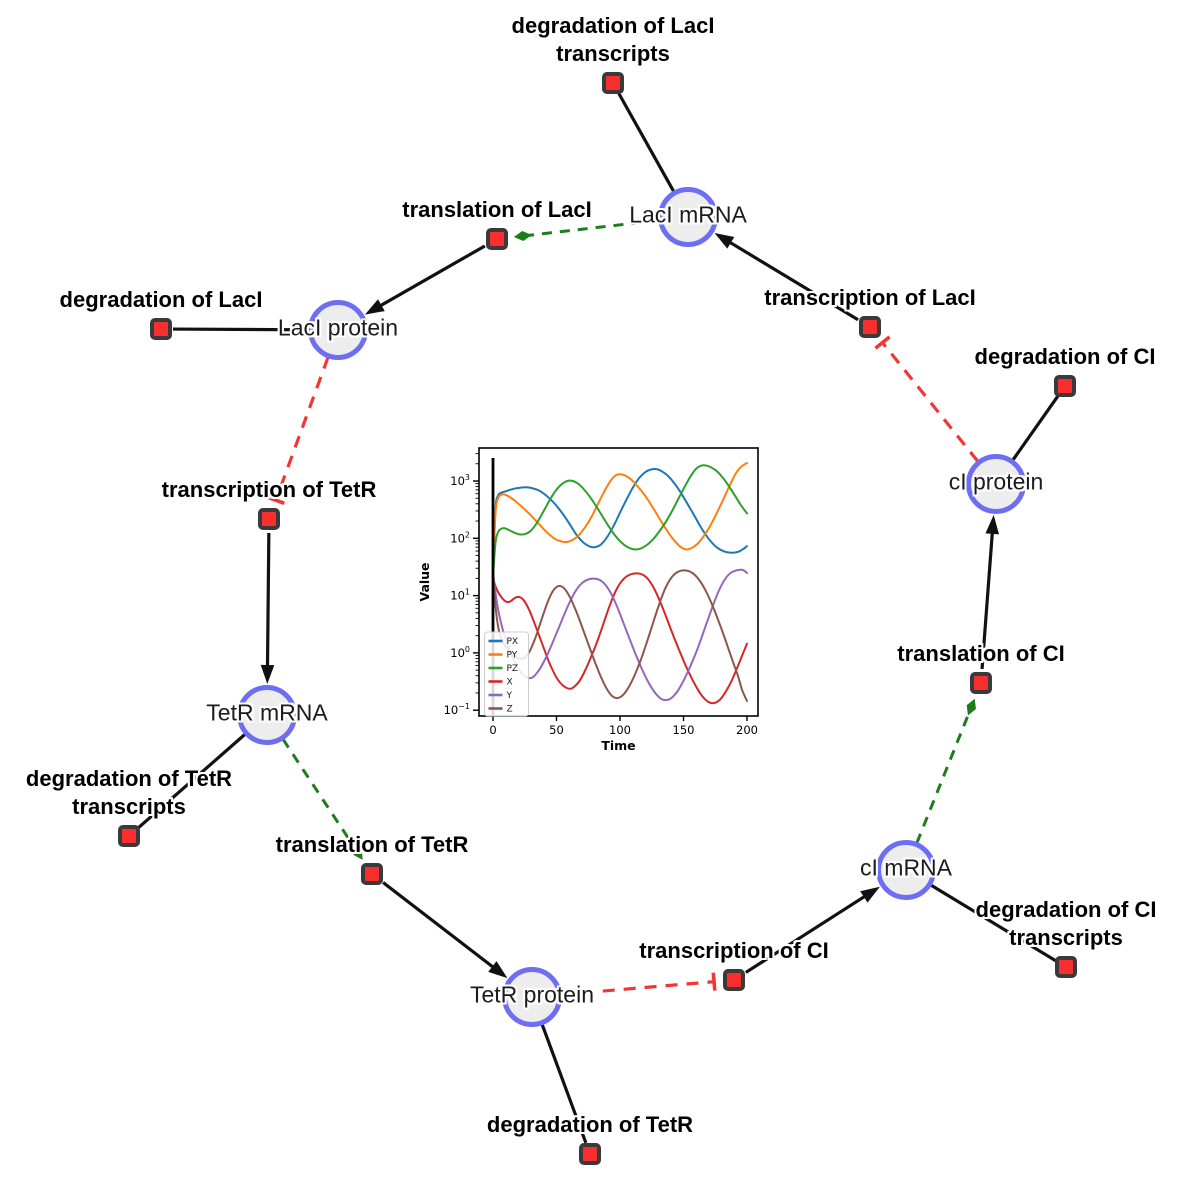  What do you see at coordinates (374, 307) in the screenshot?
I see `edge-production-transl_laci-laci_protein-arrowhead` at bounding box center [374, 307].